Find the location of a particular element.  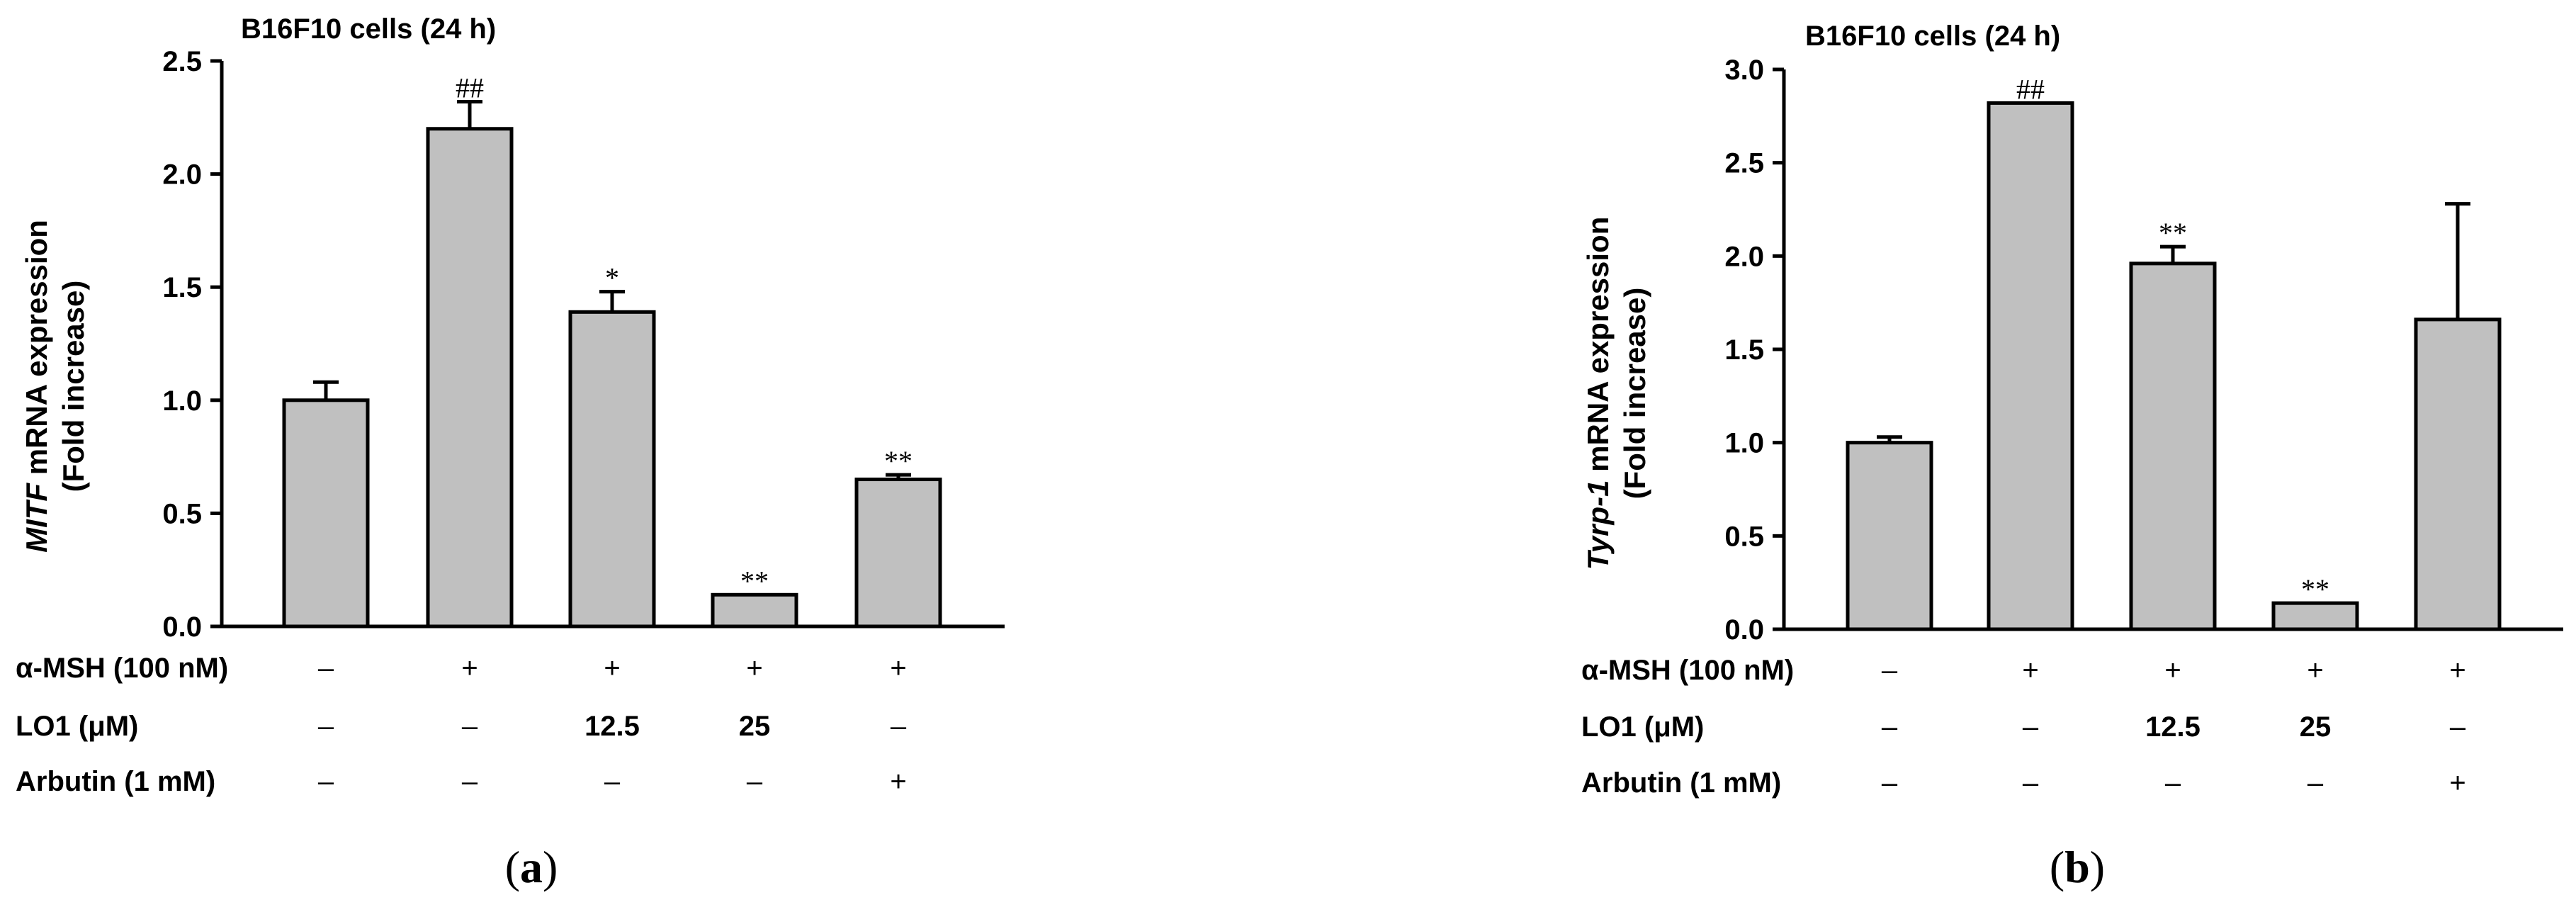

panel-label: (b) is located at coordinates (2077, 867).